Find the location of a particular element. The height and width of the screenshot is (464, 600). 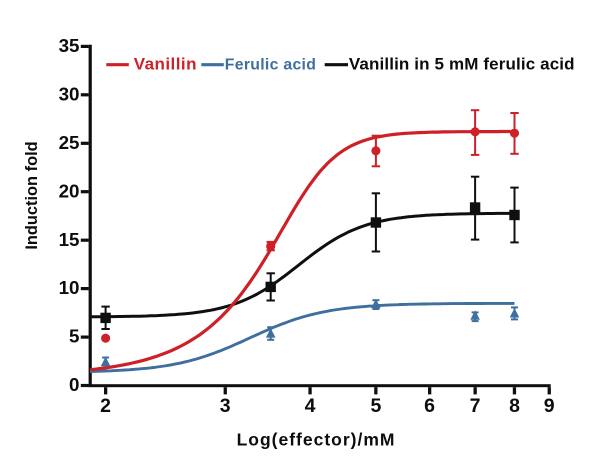

svg-text: 30 is located at coordinates (69, 93).